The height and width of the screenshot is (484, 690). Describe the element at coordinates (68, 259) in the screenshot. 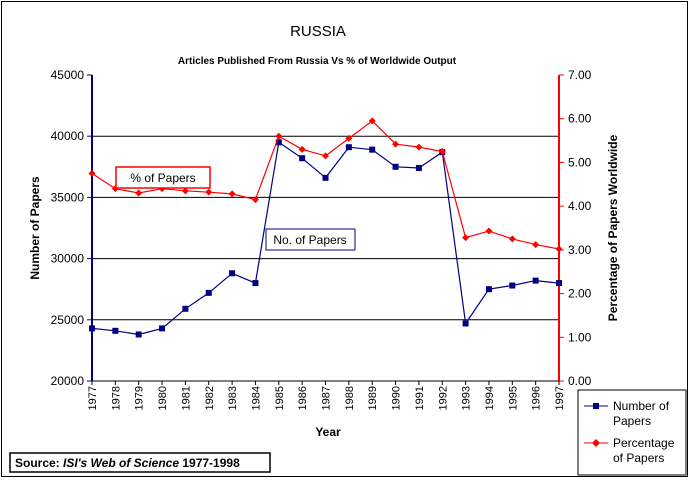

I see `y-left-tick-label: 30000` at that location.